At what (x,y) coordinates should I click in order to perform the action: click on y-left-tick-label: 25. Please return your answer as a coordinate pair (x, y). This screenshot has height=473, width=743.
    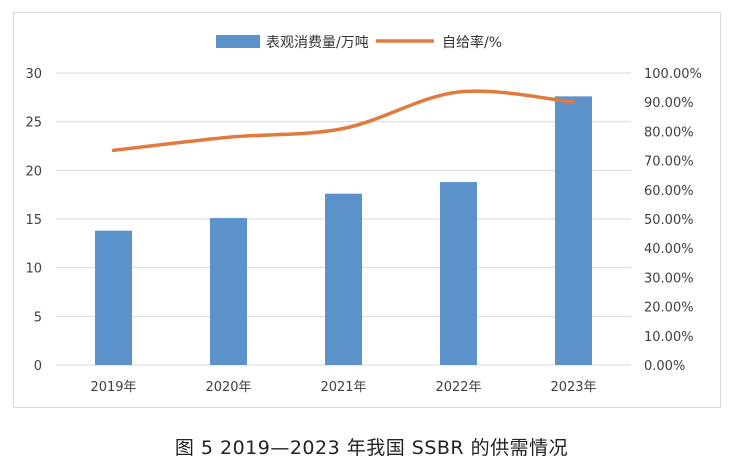
    Looking at the image, I should click on (33, 123).